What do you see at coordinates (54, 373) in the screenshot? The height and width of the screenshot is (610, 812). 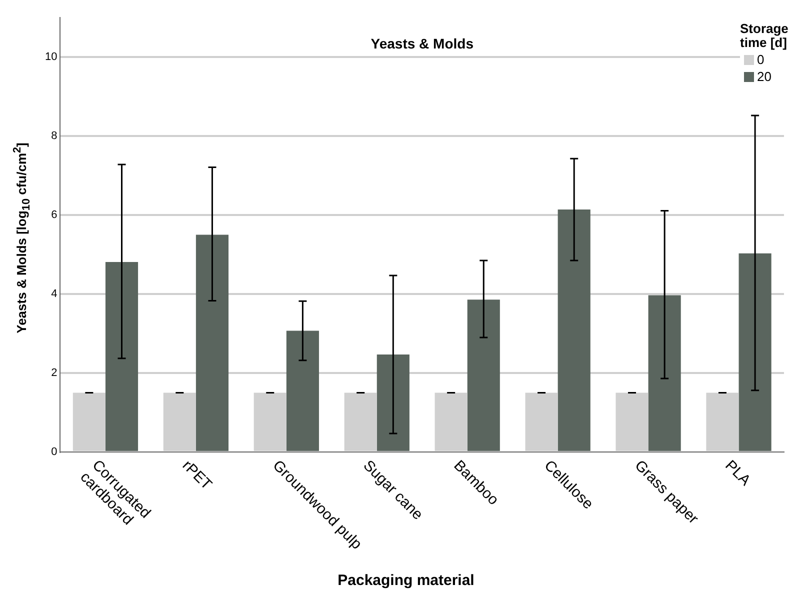 I see `y-tick-label: 2` at bounding box center [54, 373].